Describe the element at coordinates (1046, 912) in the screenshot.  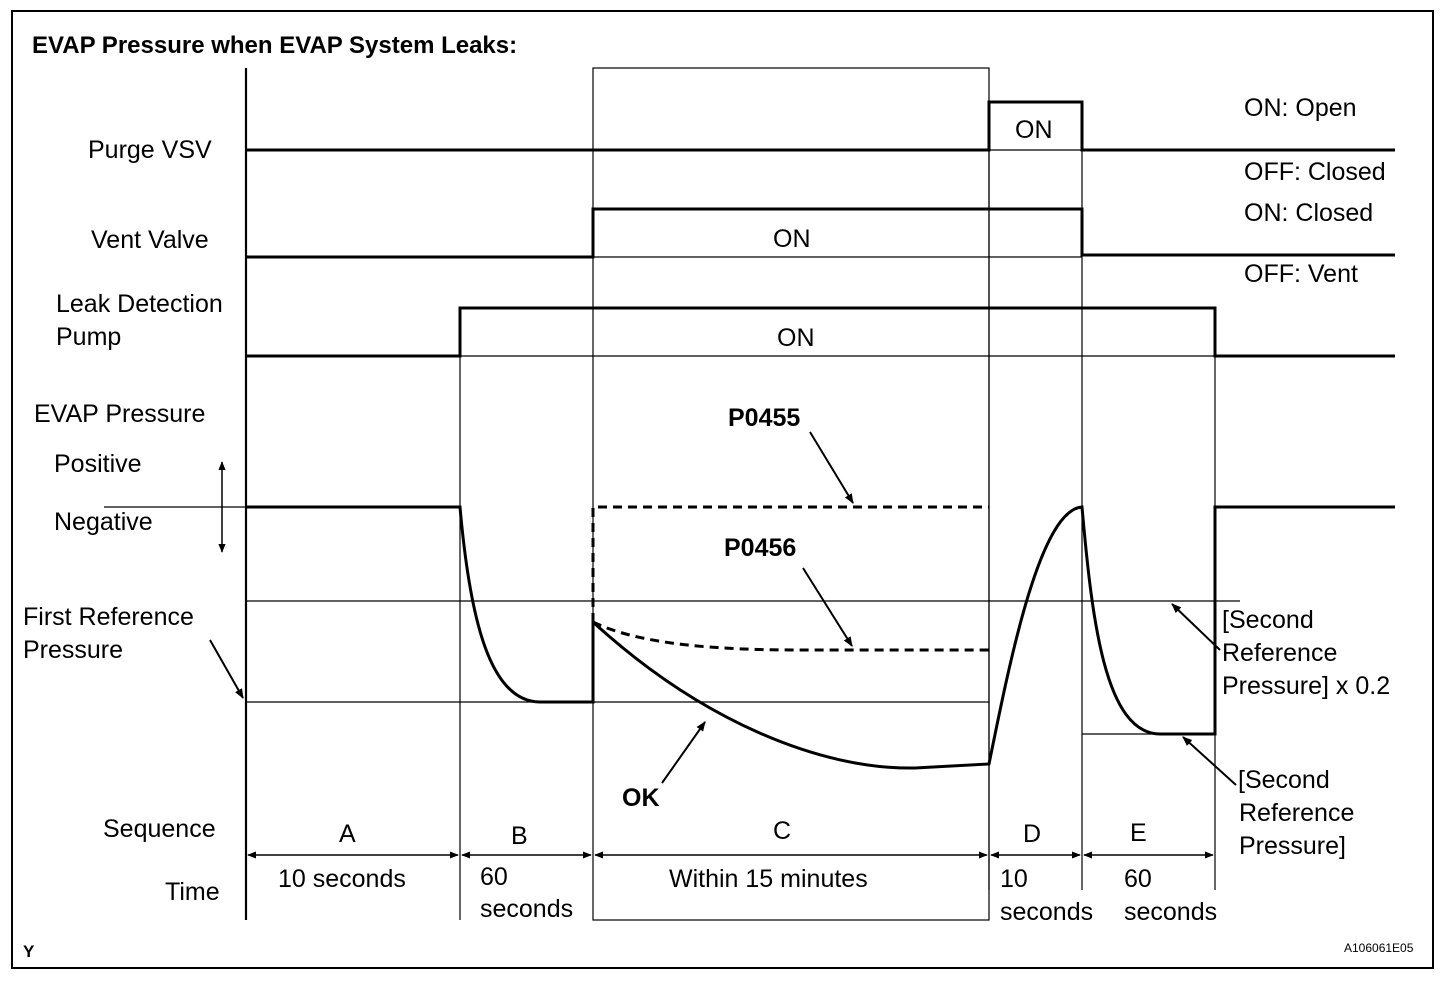
I see `time-d-line2: seconds` at that location.